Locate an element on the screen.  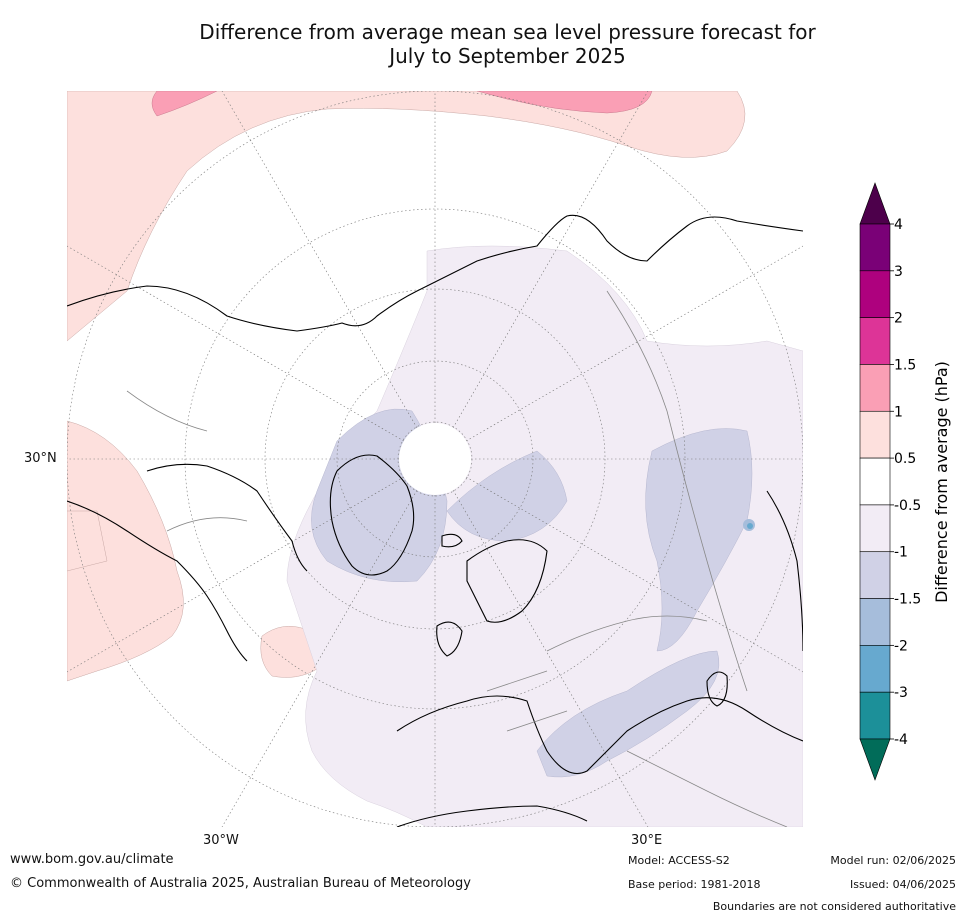
coastline-alaska-siberia is located at coordinates (435, 273).